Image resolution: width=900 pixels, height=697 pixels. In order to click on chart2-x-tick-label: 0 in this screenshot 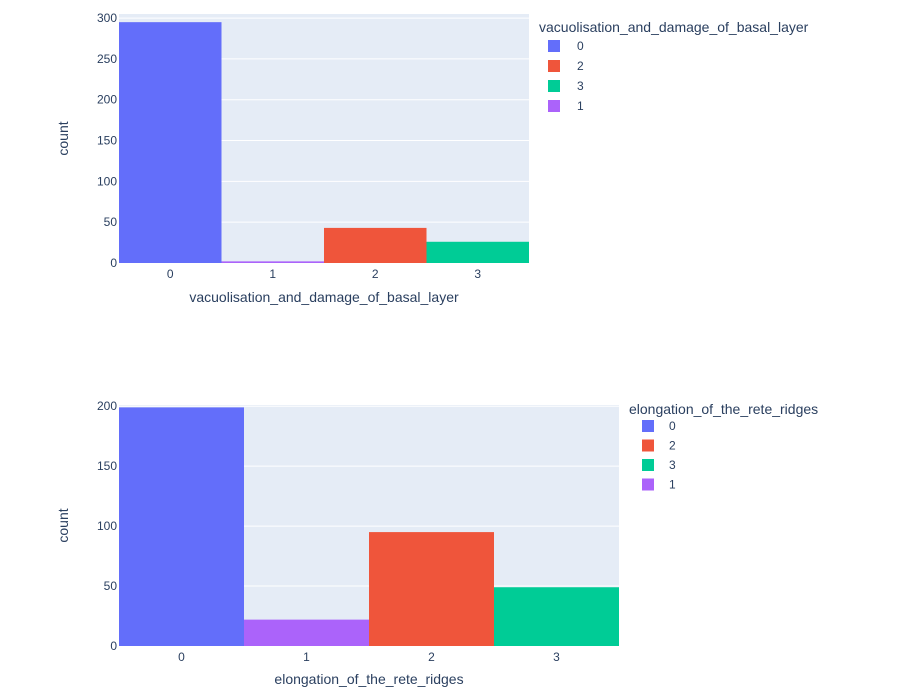, I will do `click(181, 657)`.